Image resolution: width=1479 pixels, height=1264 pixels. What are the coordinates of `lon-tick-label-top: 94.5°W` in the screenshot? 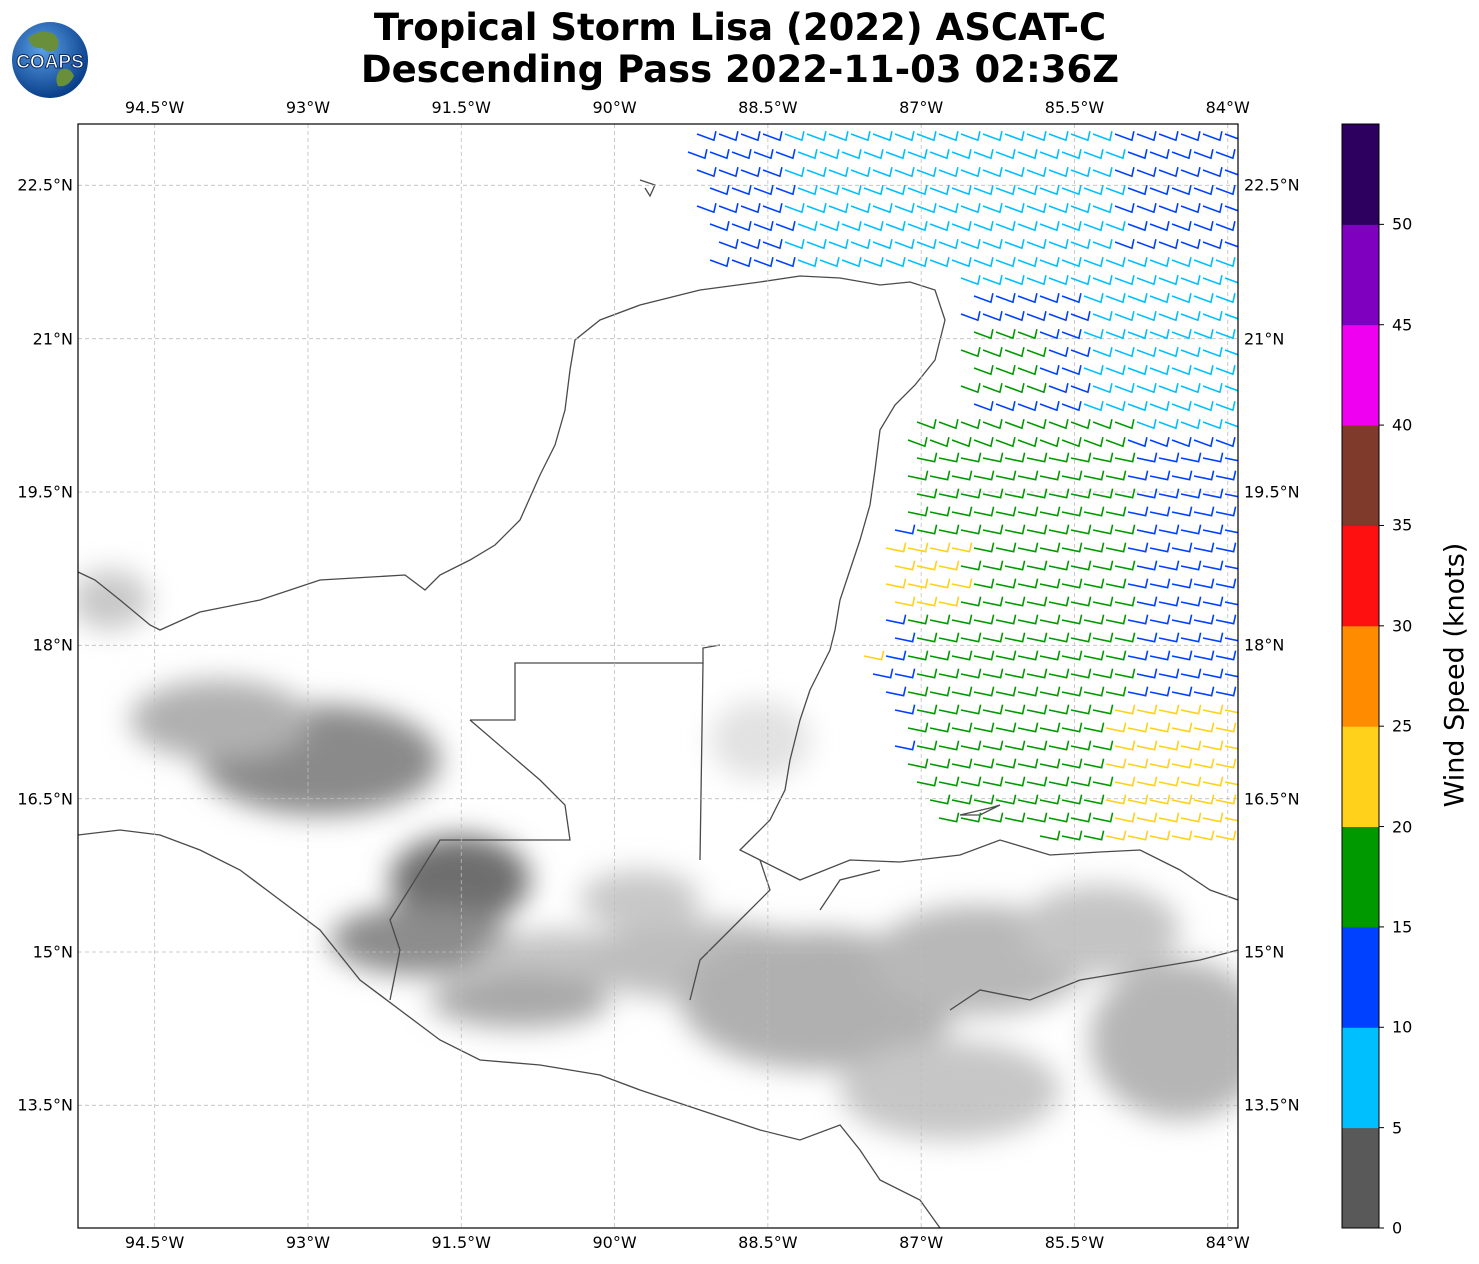 It's located at (154, 107).